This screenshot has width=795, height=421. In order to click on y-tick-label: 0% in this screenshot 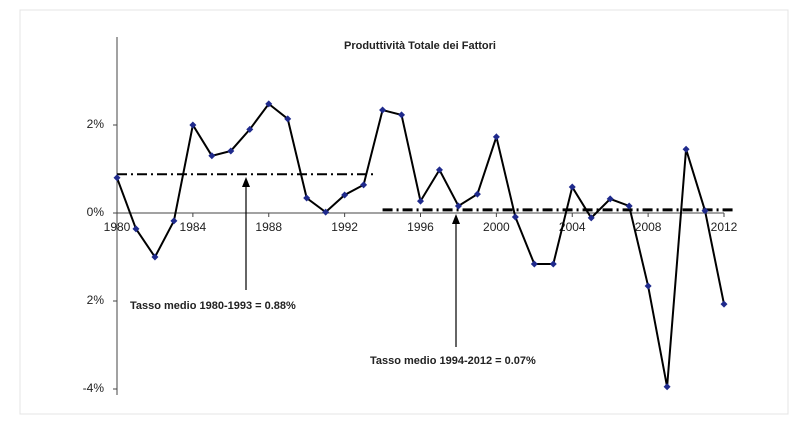, I will do `click(96, 212)`.